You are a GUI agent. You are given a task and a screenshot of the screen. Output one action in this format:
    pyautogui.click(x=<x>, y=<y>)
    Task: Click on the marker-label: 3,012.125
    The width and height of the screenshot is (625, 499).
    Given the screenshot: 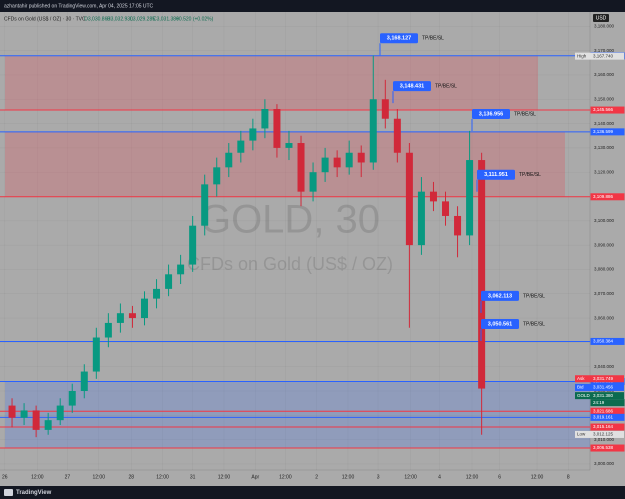 What is the action you would take?
    pyautogui.click(x=603, y=434)
    